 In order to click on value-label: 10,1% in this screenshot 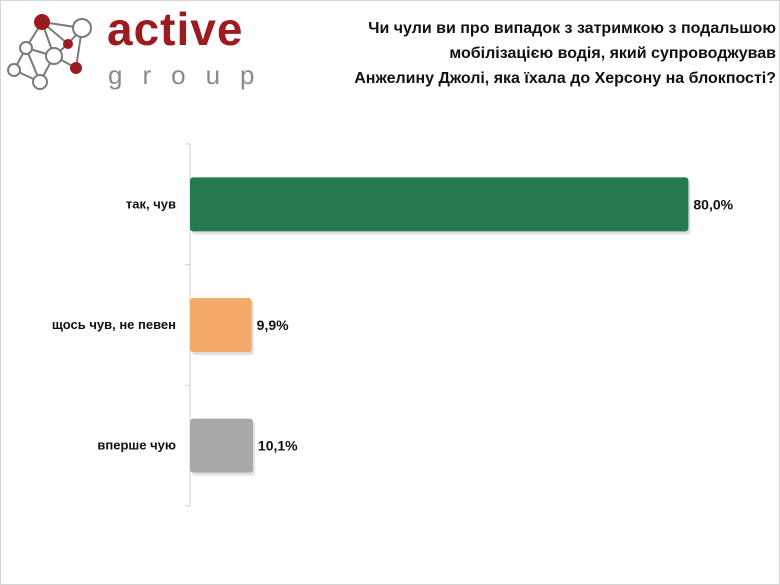, I will do `click(278, 446)`.